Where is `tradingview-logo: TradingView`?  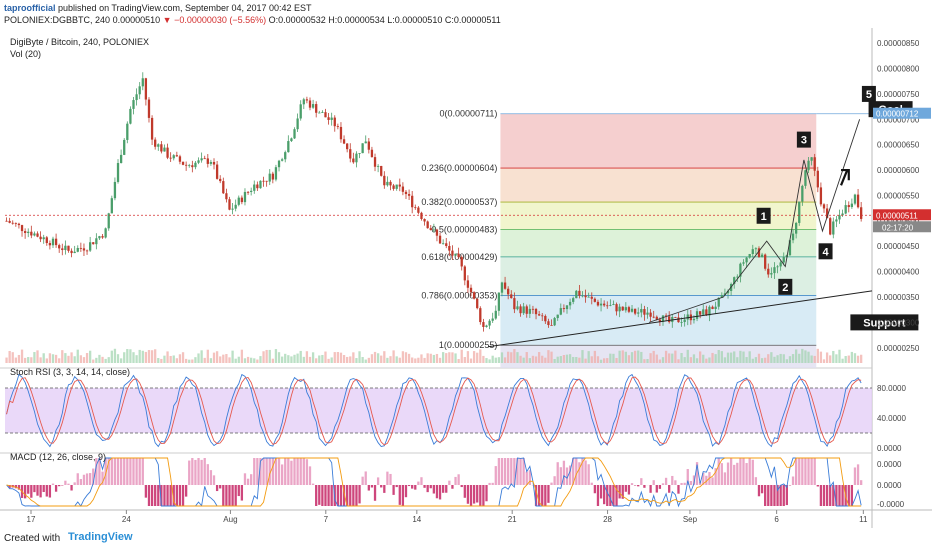 tradingview-logo: TradingView is located at coordinates (100, 537).